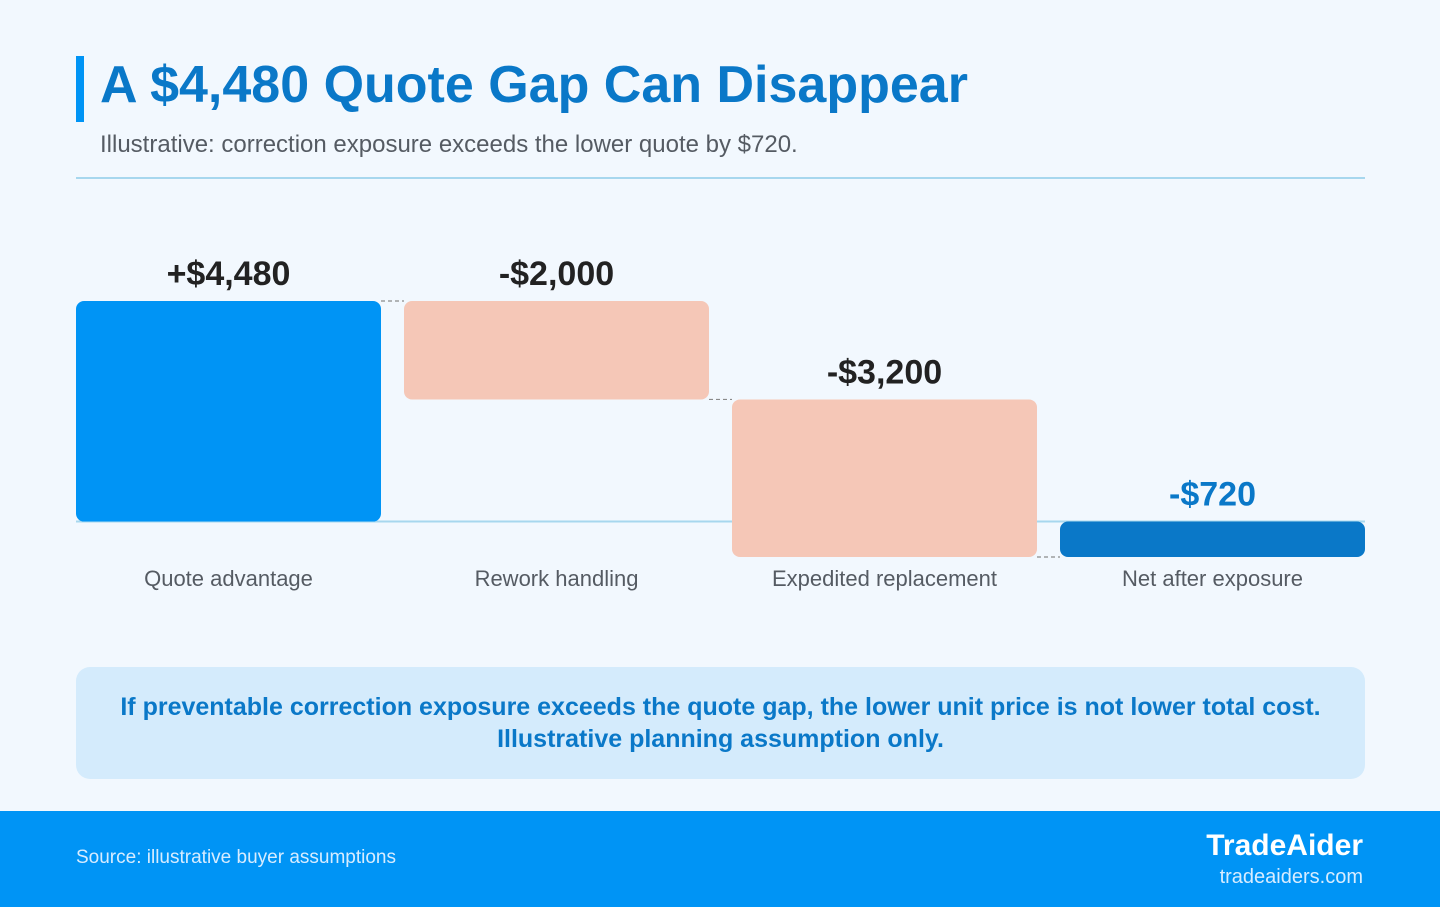 This screenshot has width=1440, height=907. What do you see at coordinates (228, 578) in the screenshot?
I see `category-label-0: Quote advantage` at bounding box center [228, 578].